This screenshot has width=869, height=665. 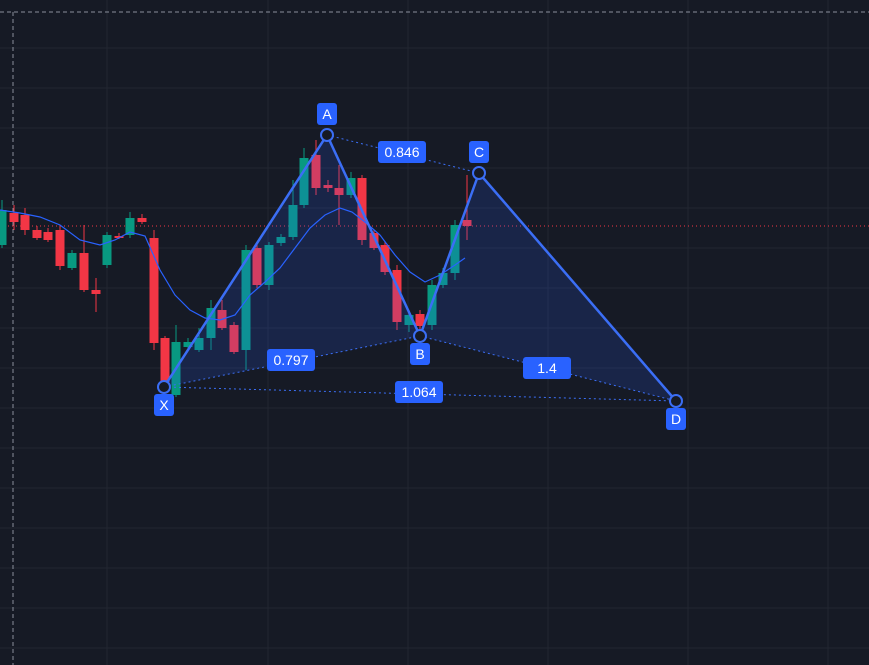 I want to click on point-label: X, so click(x=164, y=405).